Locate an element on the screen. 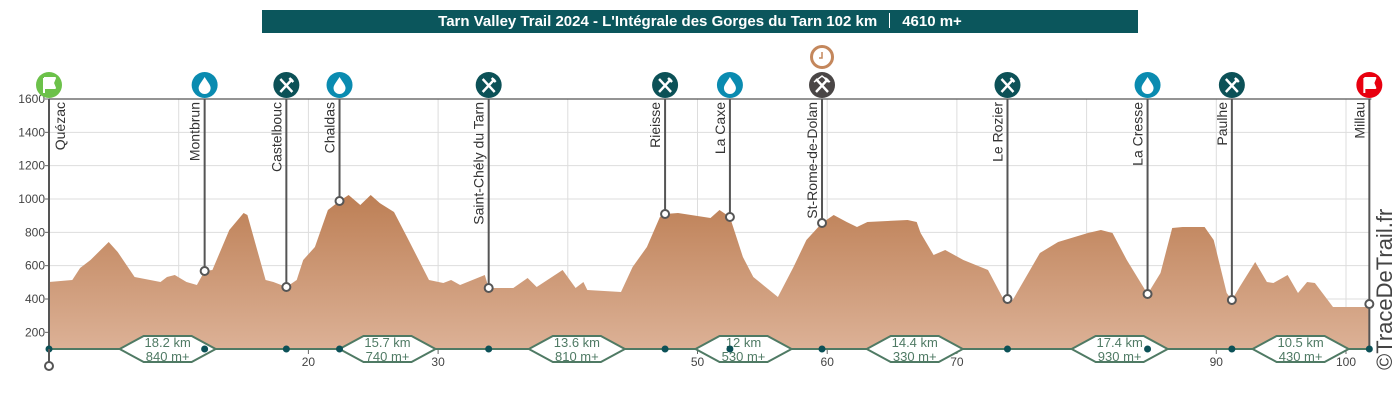 The height and width of the screenshot is (400, 1400). waypoint-label: Le Rozier is located at coordinates (997, 132).